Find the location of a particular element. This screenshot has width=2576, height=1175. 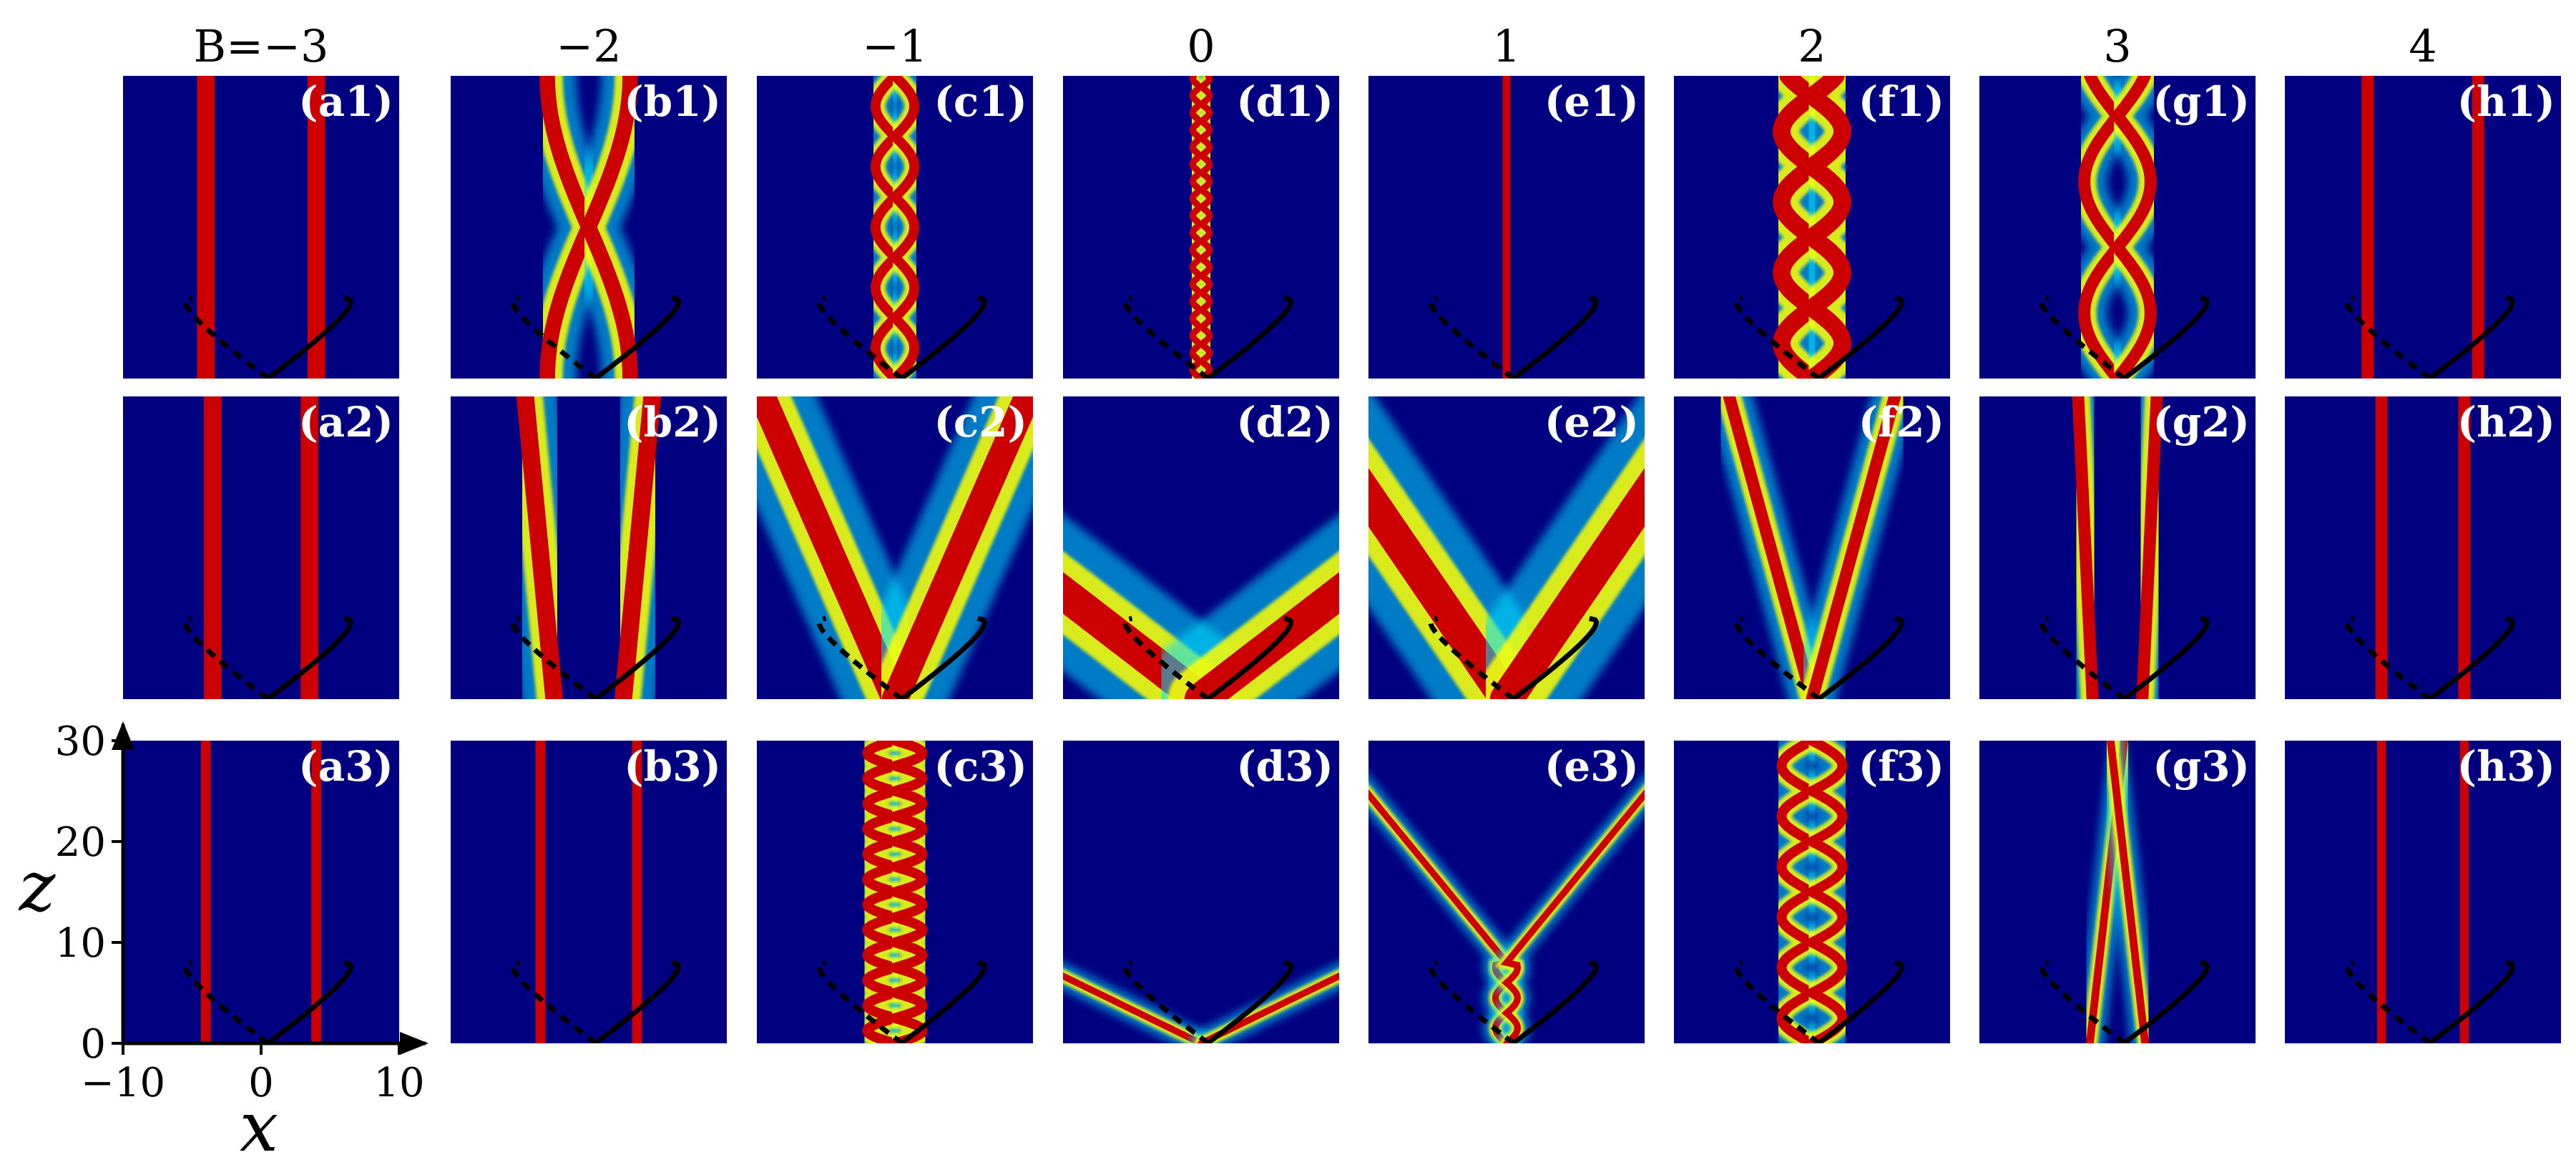

panel-f1: (f1) is located at coordinates (1812, 228).